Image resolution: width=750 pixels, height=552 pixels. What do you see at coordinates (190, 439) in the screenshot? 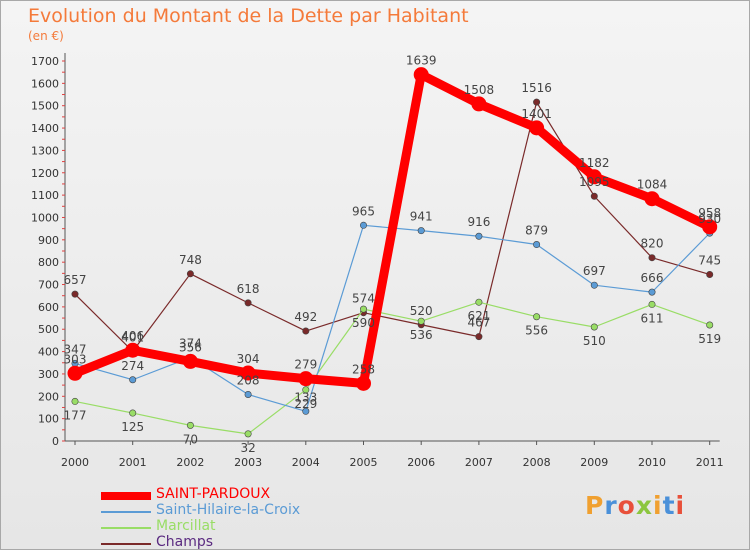
I see `data-label: 70` at bounding box center [190, 439].